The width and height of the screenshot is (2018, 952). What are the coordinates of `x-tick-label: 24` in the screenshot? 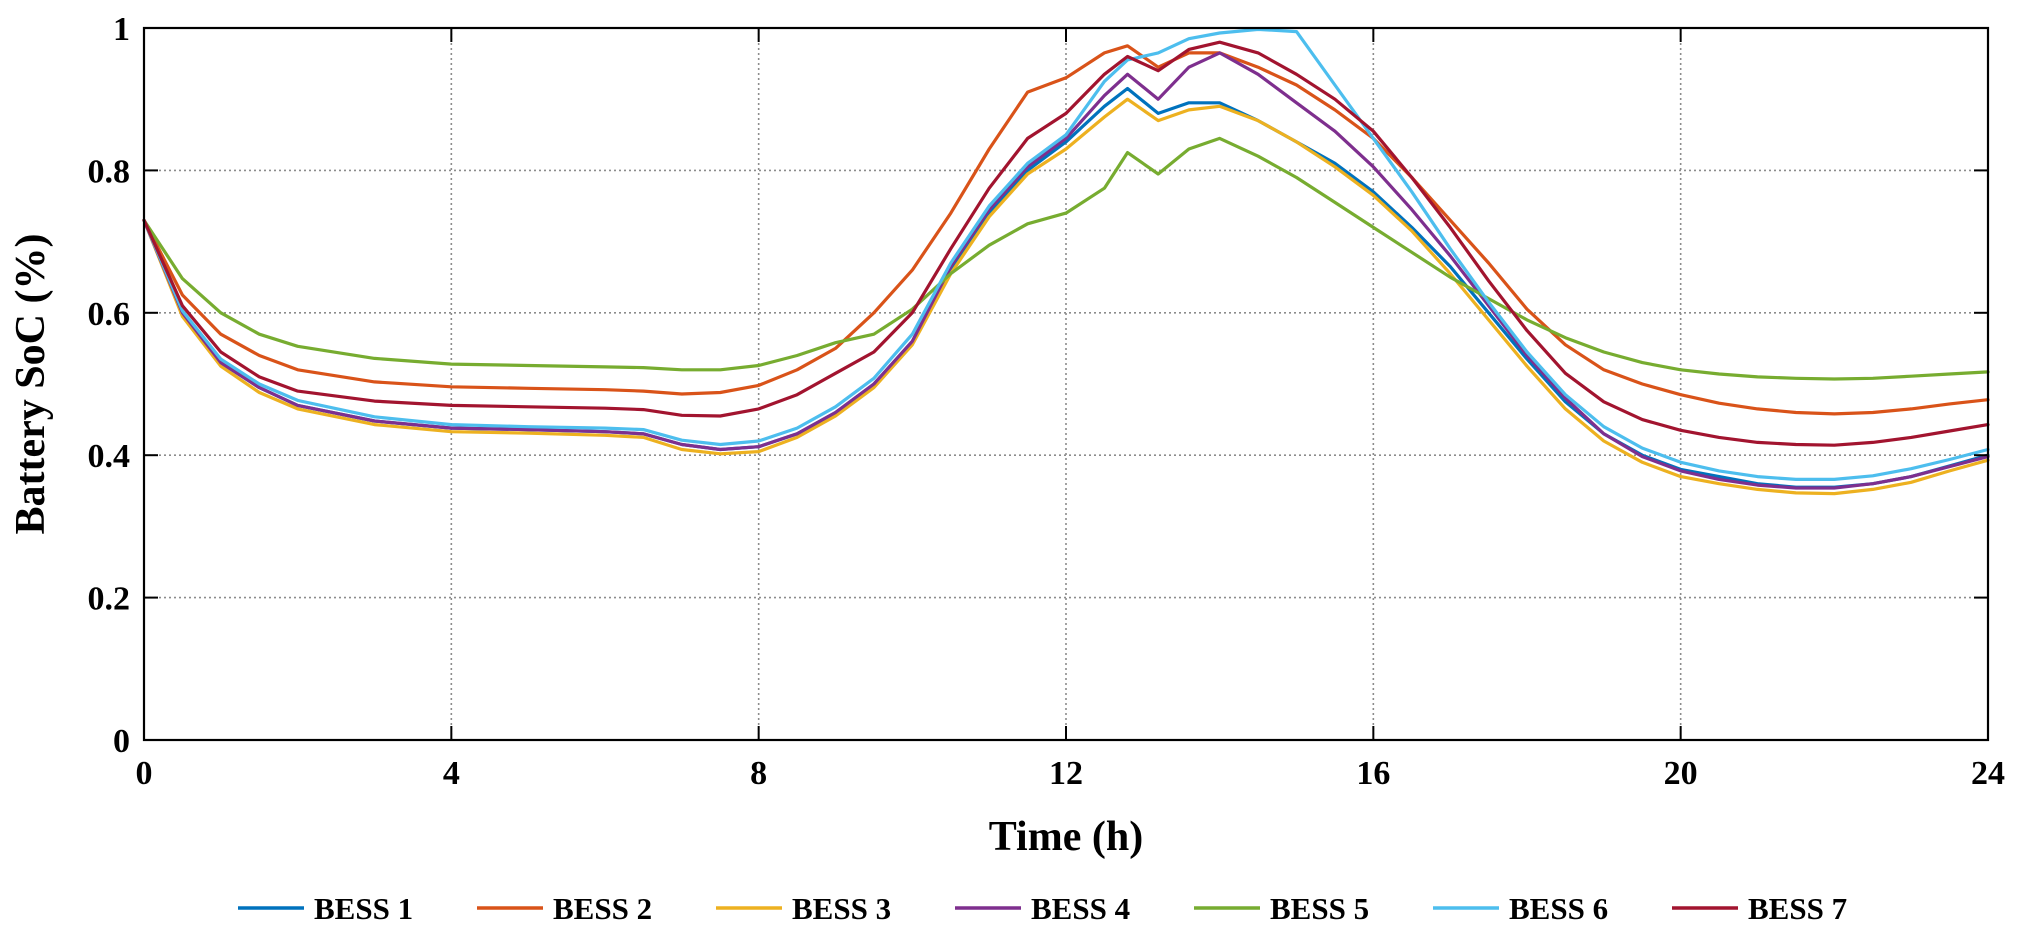 It's located at (1988, 773).